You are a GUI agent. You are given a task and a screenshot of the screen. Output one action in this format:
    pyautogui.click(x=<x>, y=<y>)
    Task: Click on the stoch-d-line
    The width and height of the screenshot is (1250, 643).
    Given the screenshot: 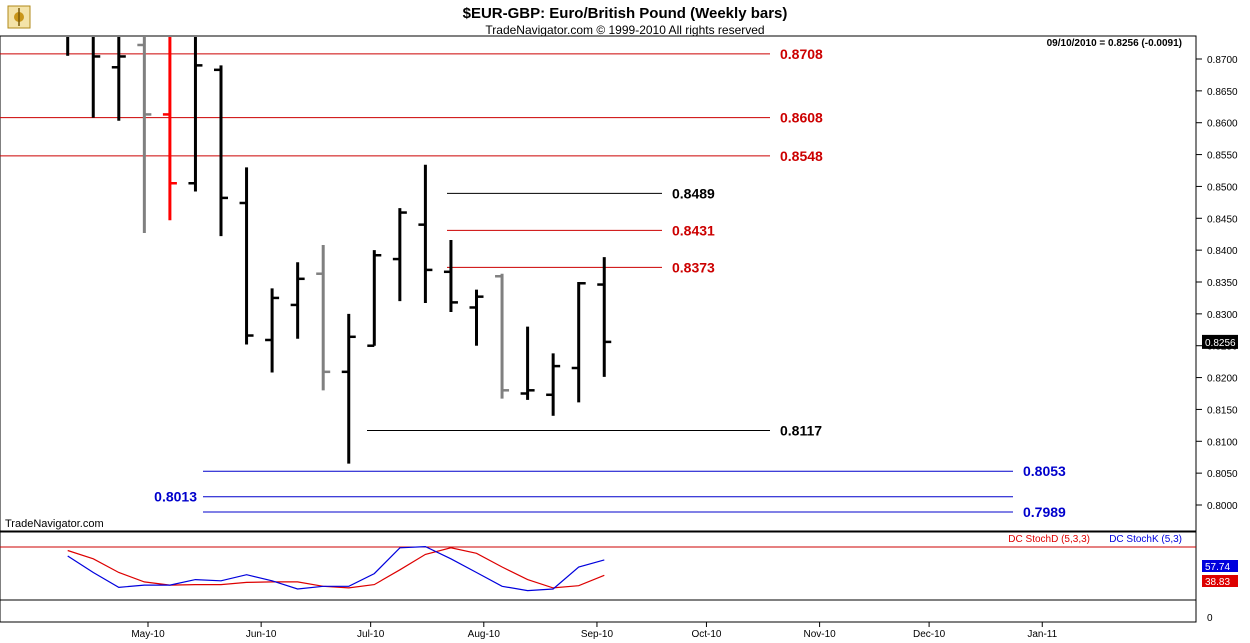 What is the action you would take?
    pyautogui.click(x=336, y=568)
    